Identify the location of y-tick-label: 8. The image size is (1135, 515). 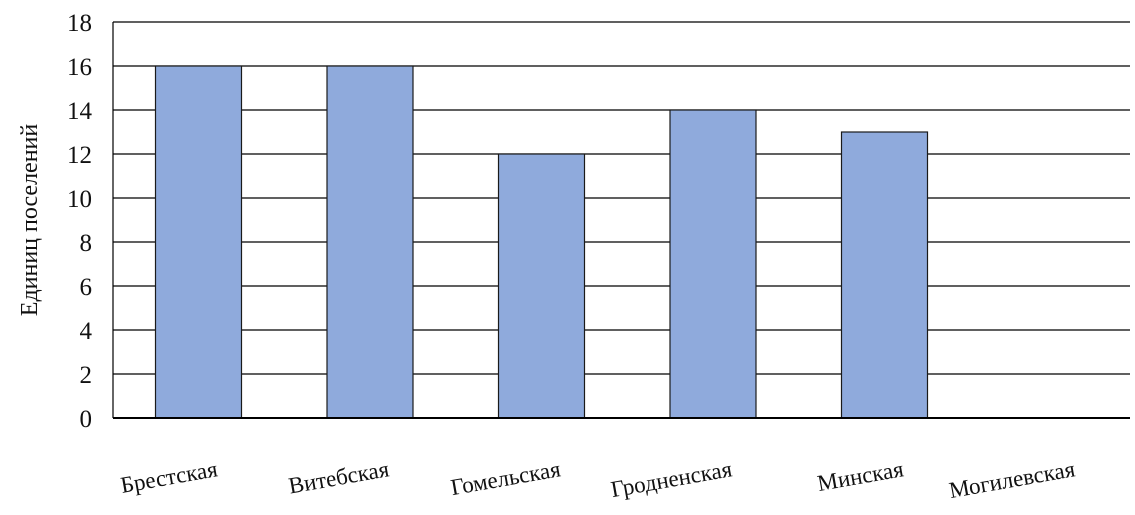
(86, 243).